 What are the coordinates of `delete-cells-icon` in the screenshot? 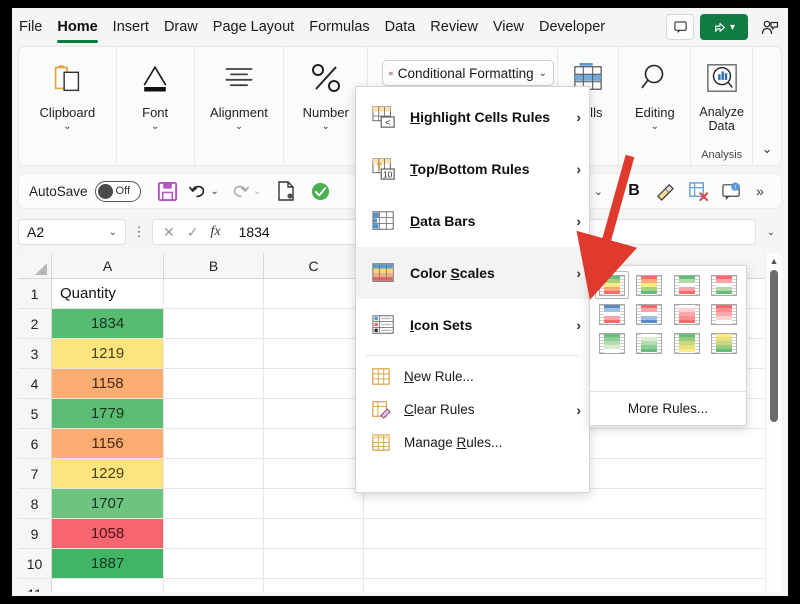 It's located at (698, 191).